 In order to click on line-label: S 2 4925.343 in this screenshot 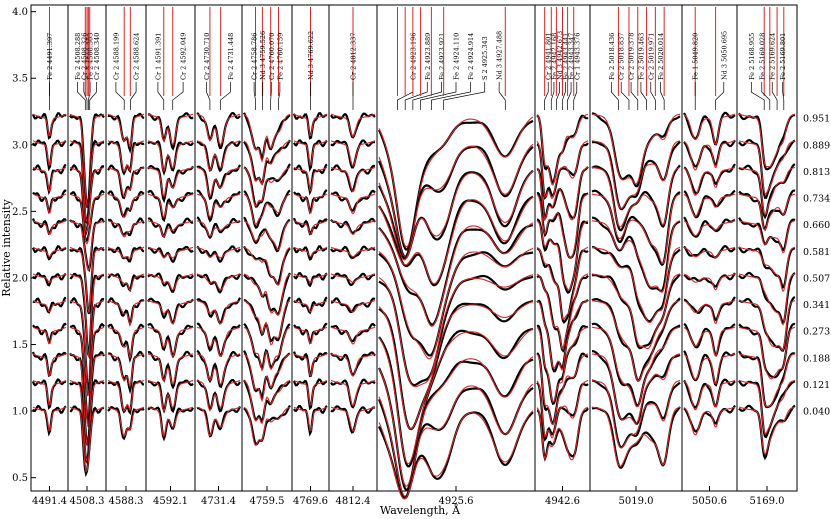, I will do `click(485, 58)`.